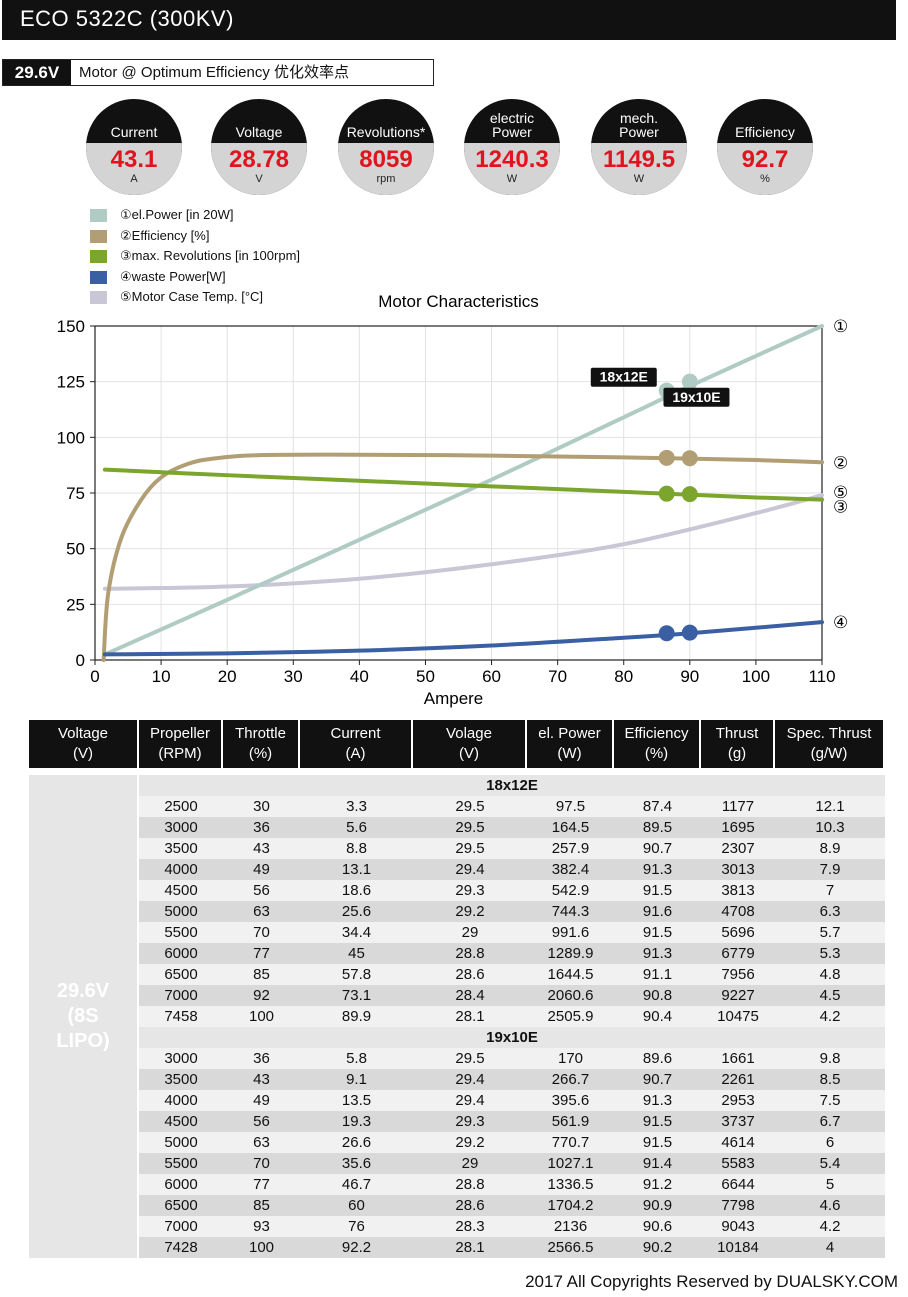 The height and width of the screenshot is (1297, 908). What do you see at coordinates (356, 932) in the screenshot?
I see `table-cell: 34.4` at bounding box center [356, 932].